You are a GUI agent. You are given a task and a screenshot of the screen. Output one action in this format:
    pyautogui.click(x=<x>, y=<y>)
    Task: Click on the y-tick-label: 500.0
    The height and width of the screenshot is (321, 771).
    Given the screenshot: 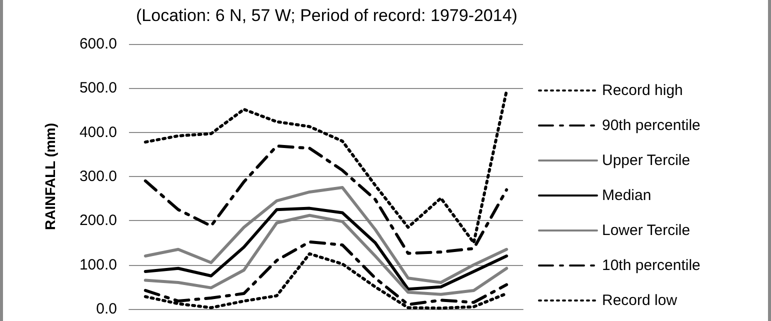 What is the action you would take?
    pyautogui.click(x=98, y=88)
    